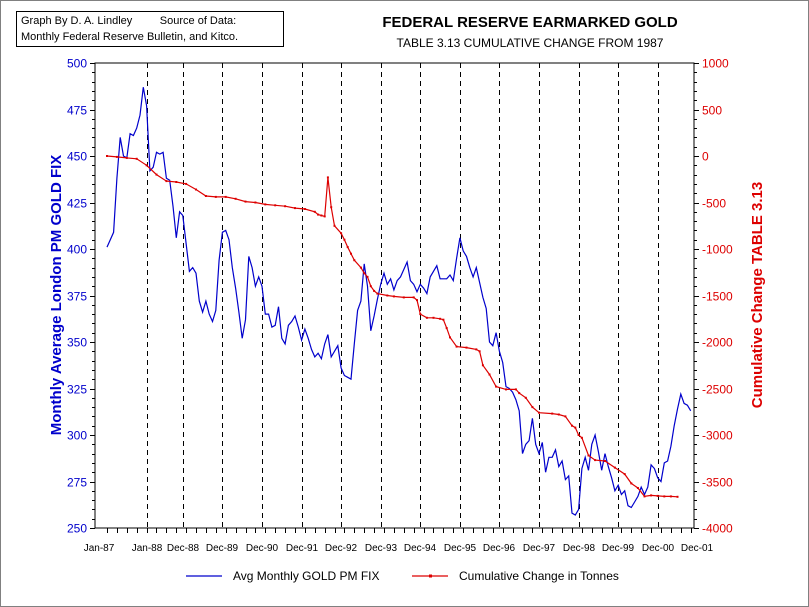 Image resolution: width=809 pixels, height=607 pixels. What do you see at coordinates (77, 204) in the screenshot?
I see `y-tick-label: 425` at bounding box center [77, 204].